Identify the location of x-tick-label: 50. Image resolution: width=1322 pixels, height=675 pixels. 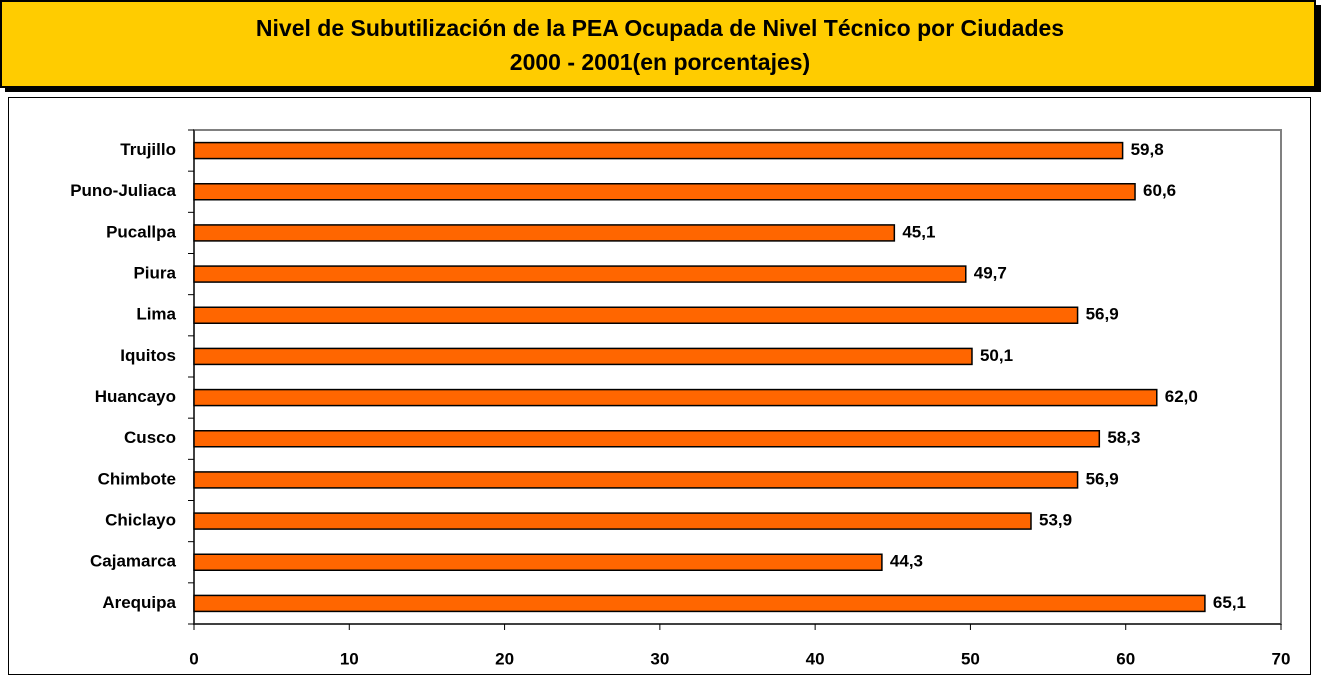
(970, 658).